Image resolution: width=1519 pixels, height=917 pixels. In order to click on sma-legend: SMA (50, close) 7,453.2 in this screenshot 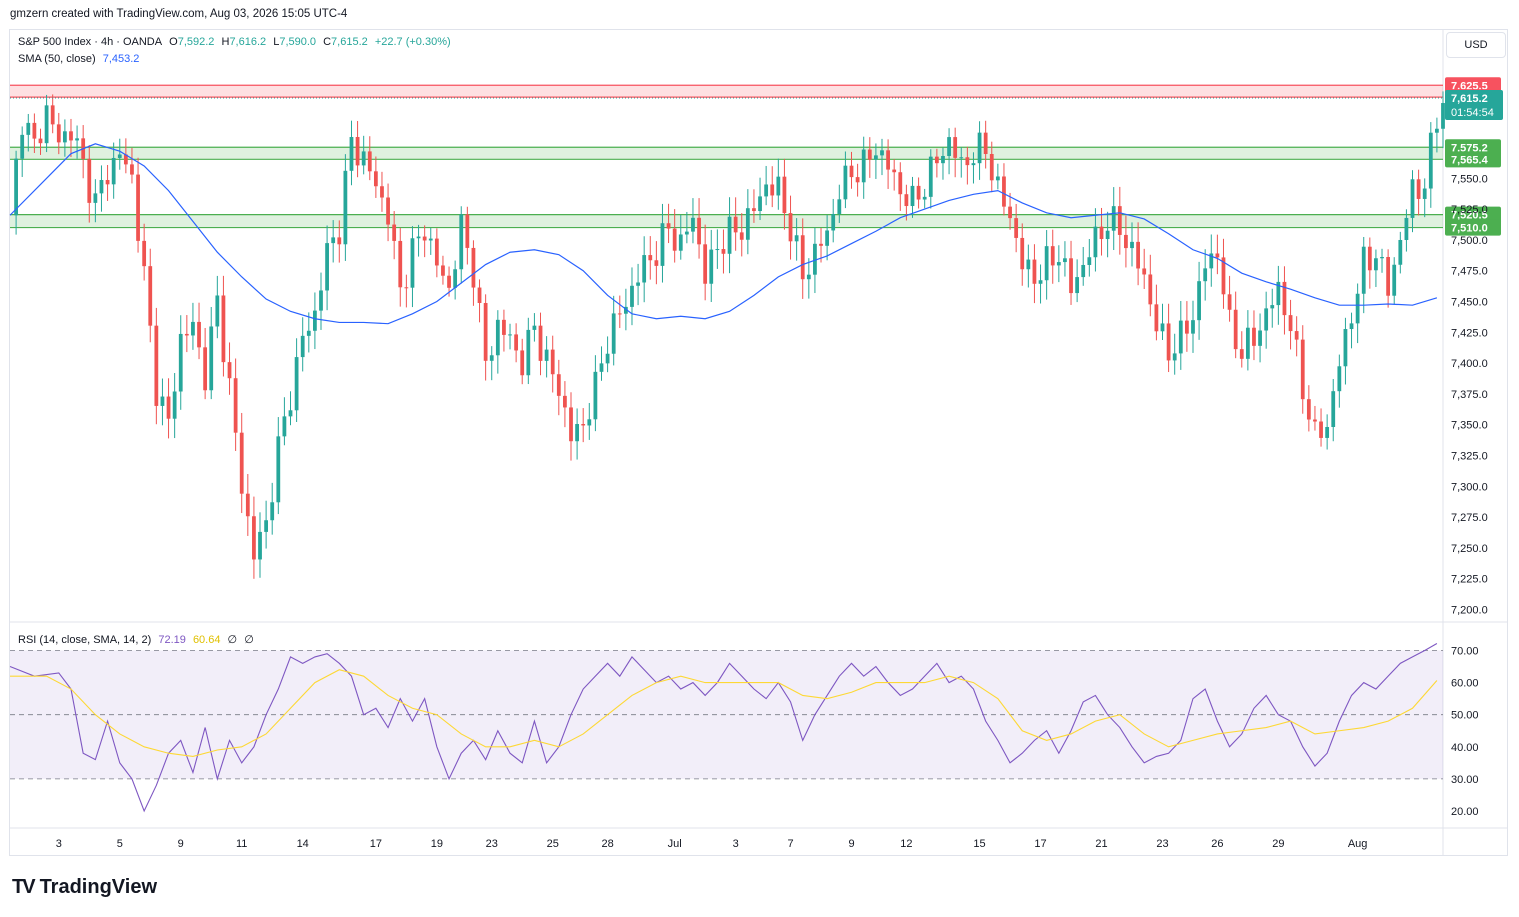, I will do `click(78, 59)`.